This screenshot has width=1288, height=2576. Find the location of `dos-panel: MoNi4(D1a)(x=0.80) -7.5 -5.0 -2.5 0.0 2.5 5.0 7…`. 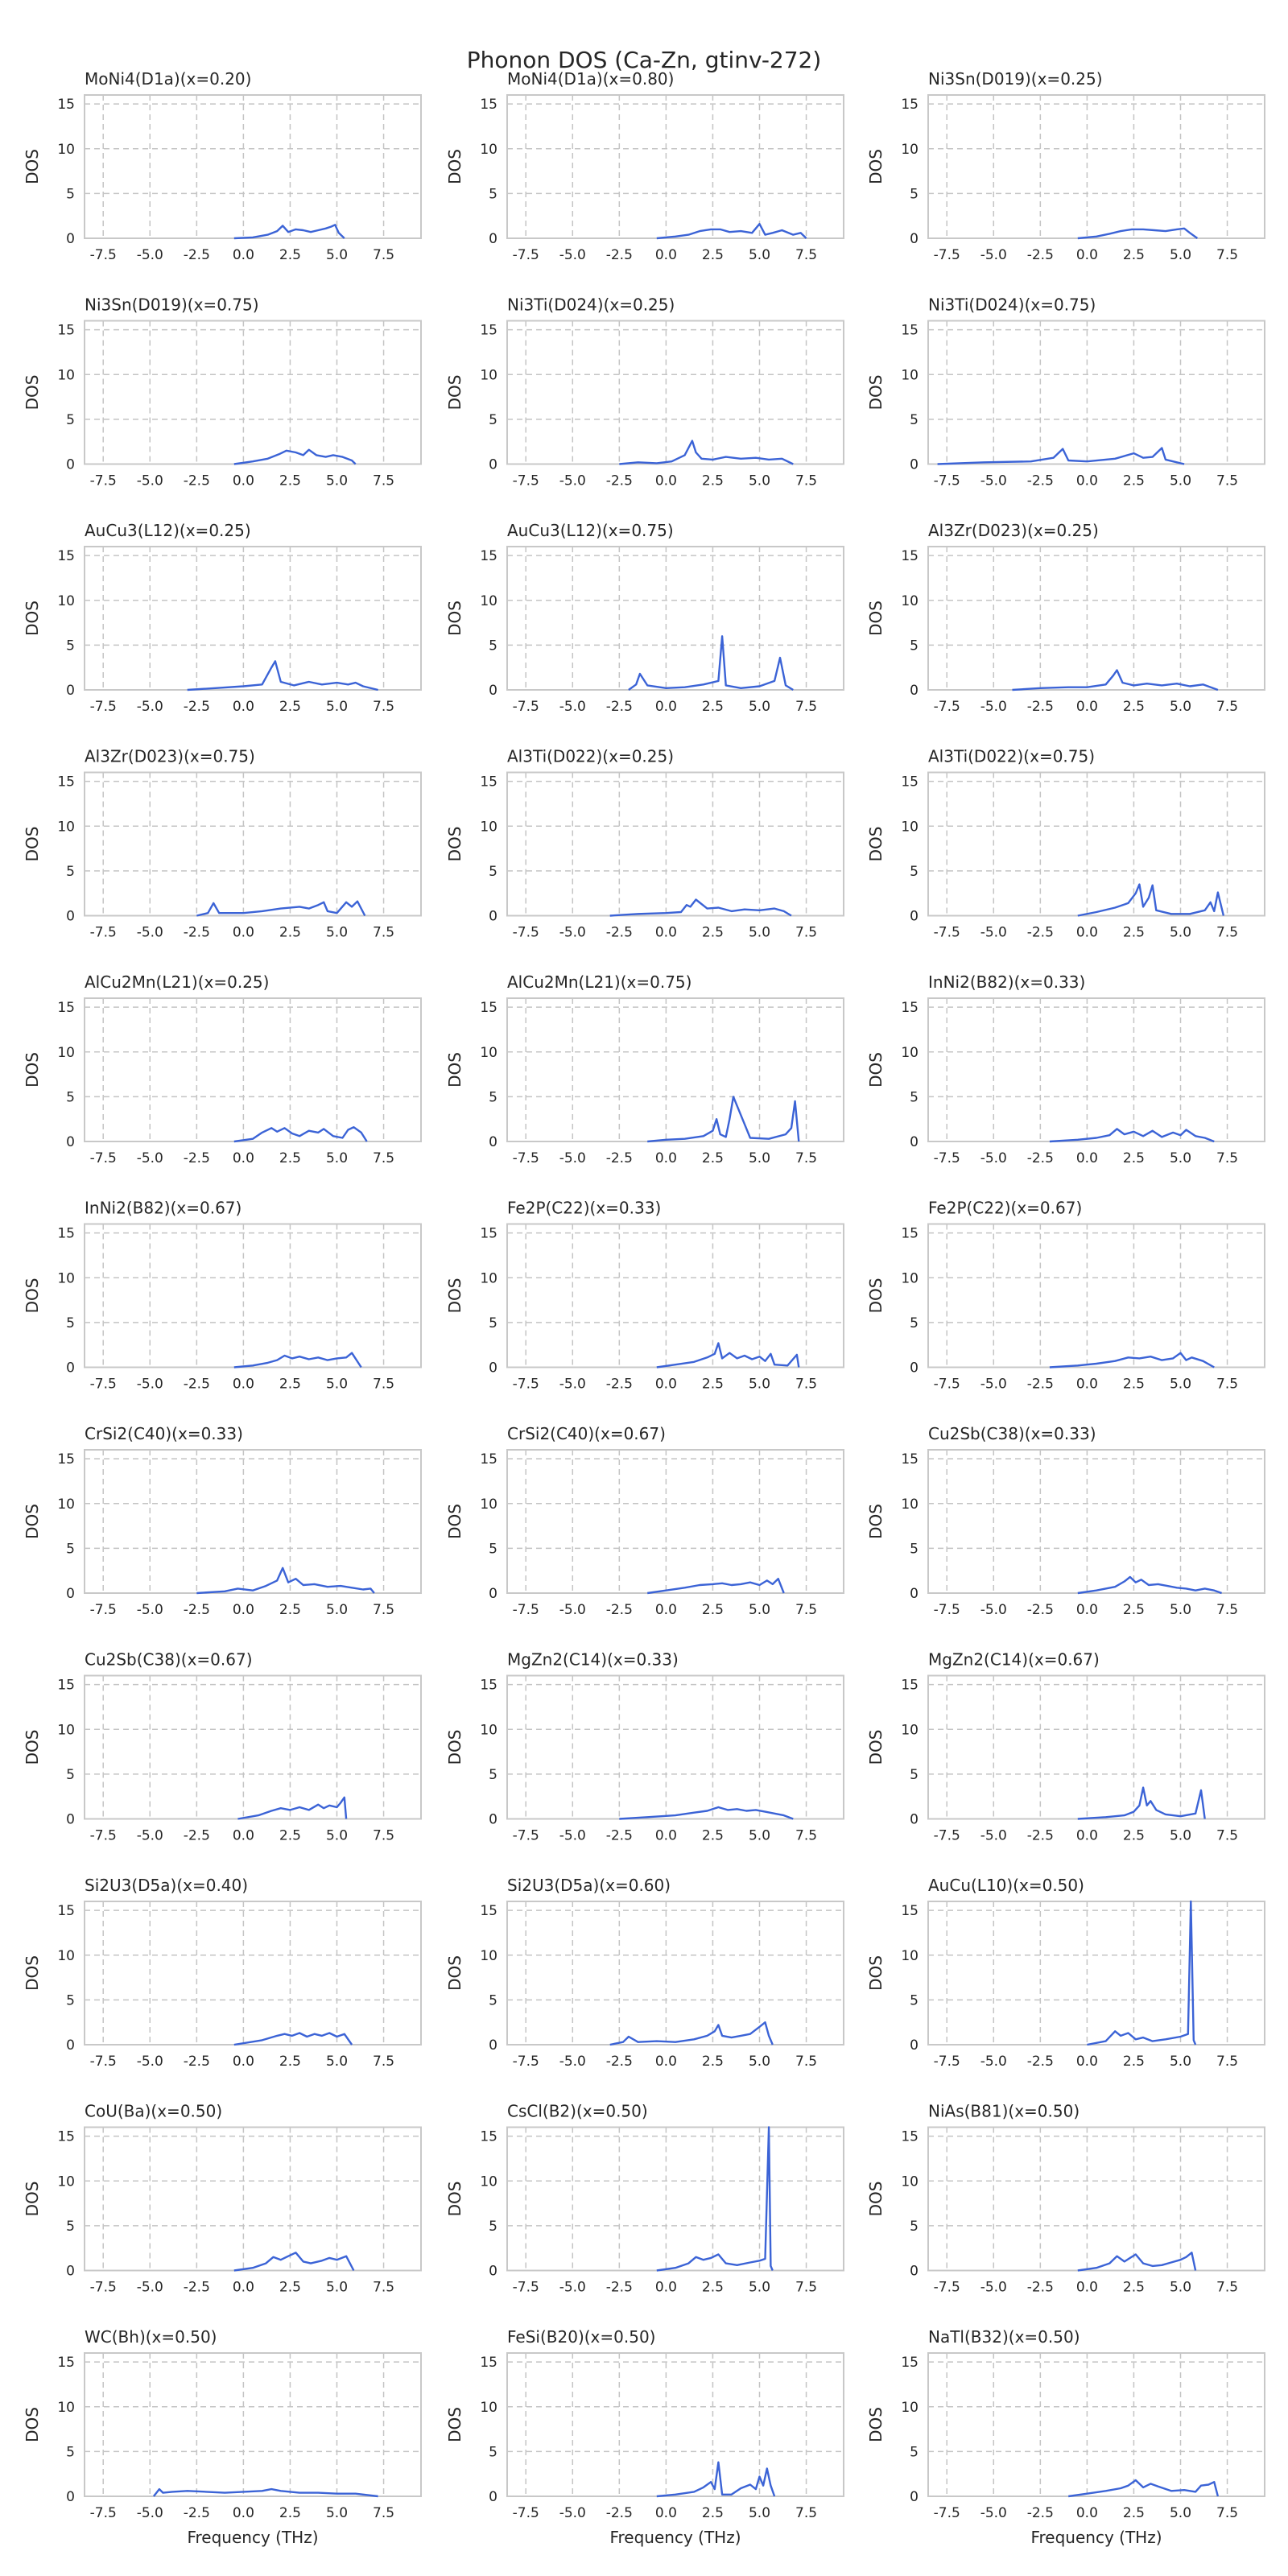

dos-panel: MoNi4(D1a)(x=0.80) -7.5 -5.0 -2.5 0.0 2.5 5.0 7… is located at coordinates (644, 166).